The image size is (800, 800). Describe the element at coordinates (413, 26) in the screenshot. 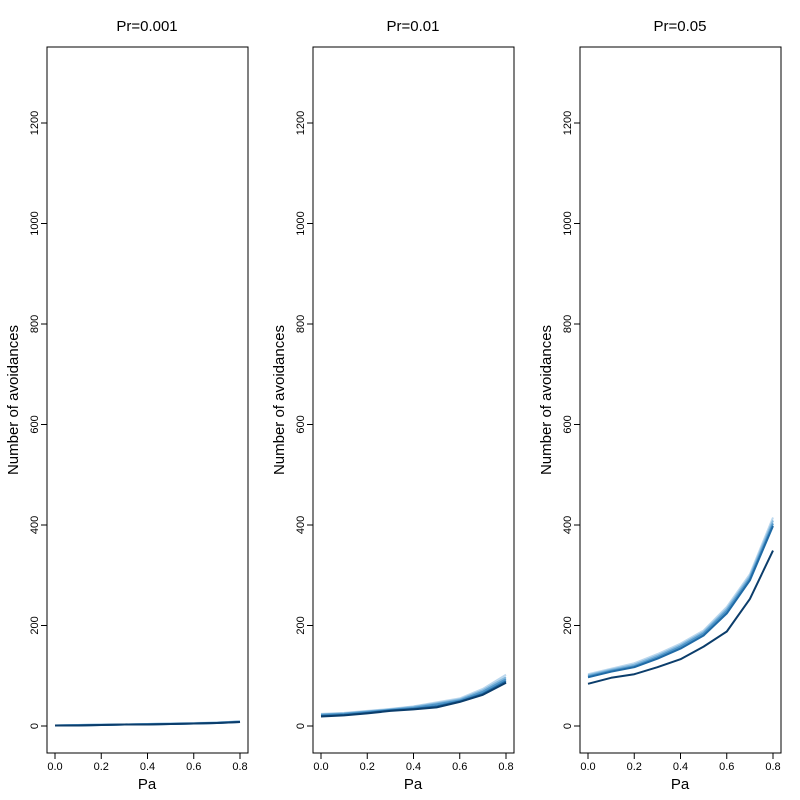

I see `chart-title: Pr=0.01` at that location.